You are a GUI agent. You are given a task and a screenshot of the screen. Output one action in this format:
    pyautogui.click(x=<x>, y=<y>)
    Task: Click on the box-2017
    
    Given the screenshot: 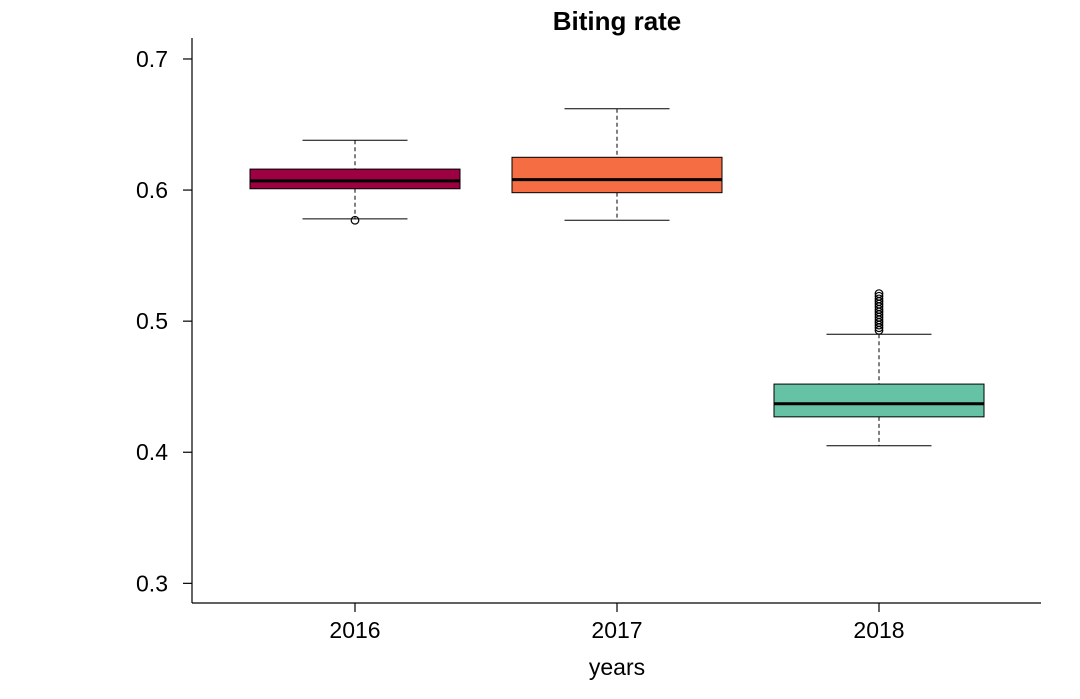 What is the action you would take?
    pyautogui.click(x=617, y=175)
    